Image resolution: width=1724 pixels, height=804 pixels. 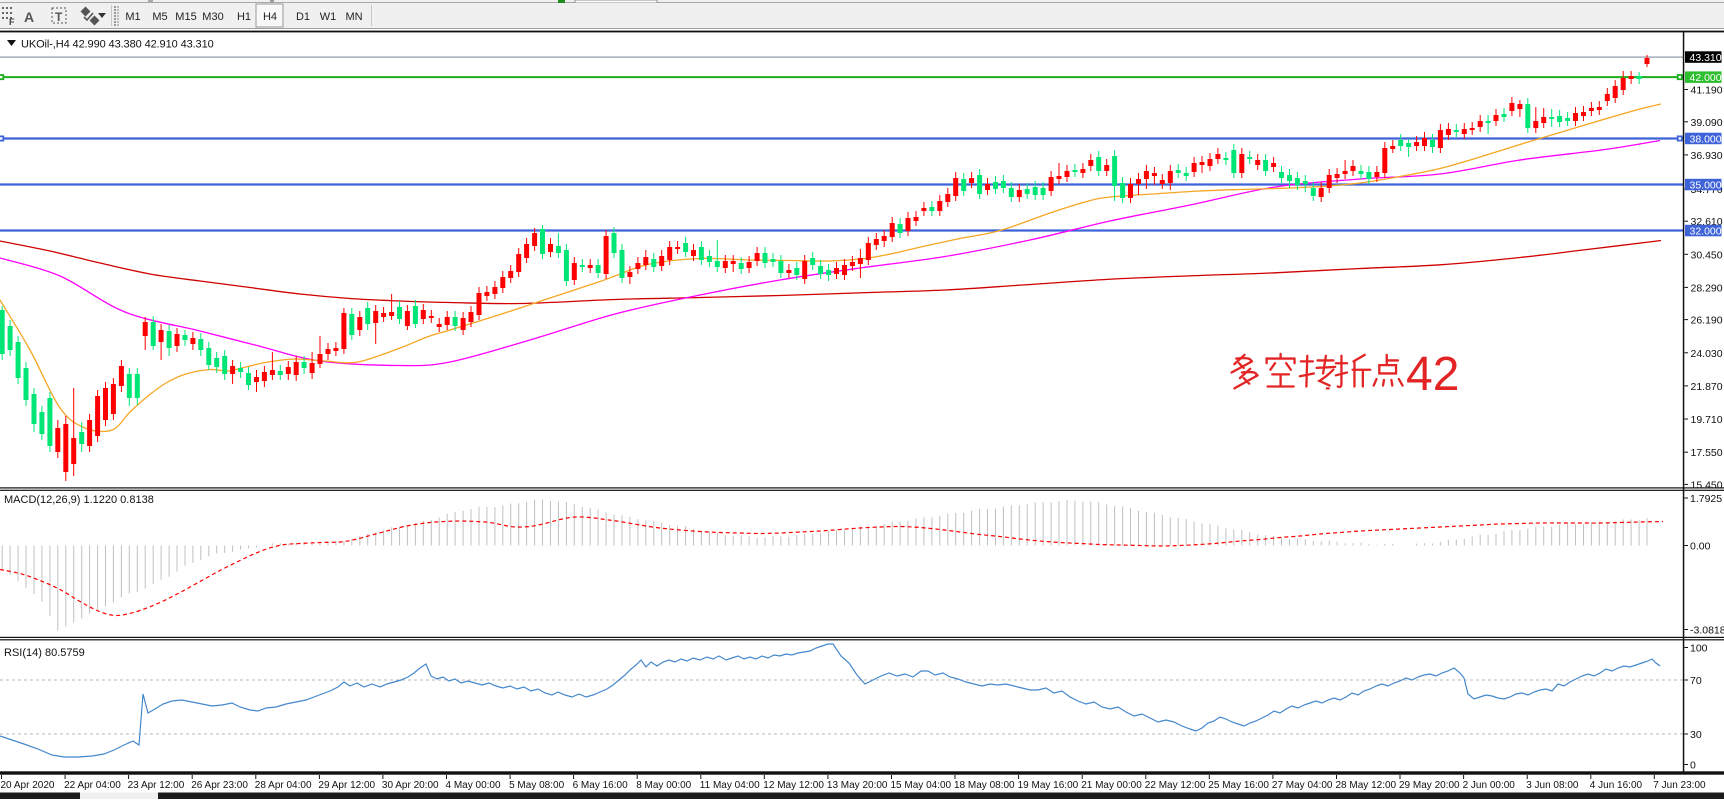 What do you see at coordinates (1616, 785) in the screenshot?
I see `svg-text: 4 Jun 16:00` at bounding box center [1616, 785].